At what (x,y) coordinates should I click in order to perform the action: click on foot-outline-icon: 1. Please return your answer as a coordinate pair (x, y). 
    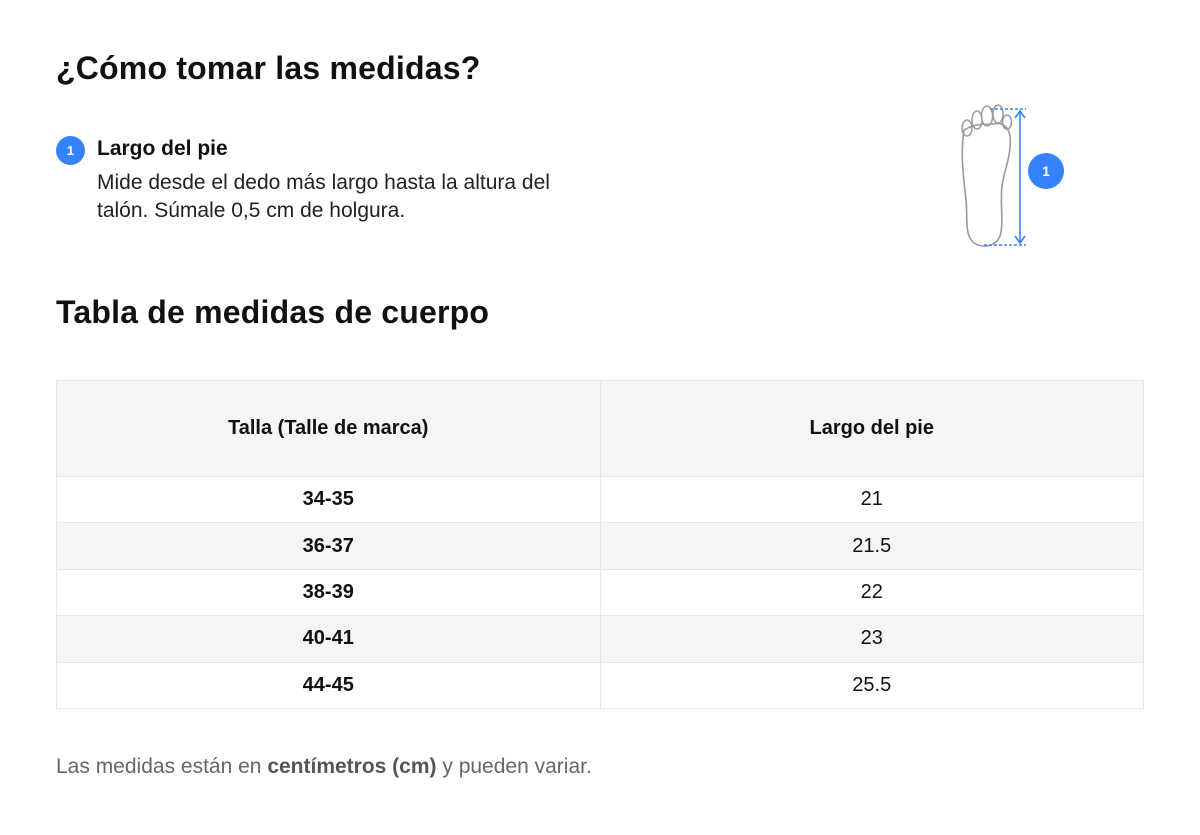
    Looking at the image, I should click on (1012, 175).